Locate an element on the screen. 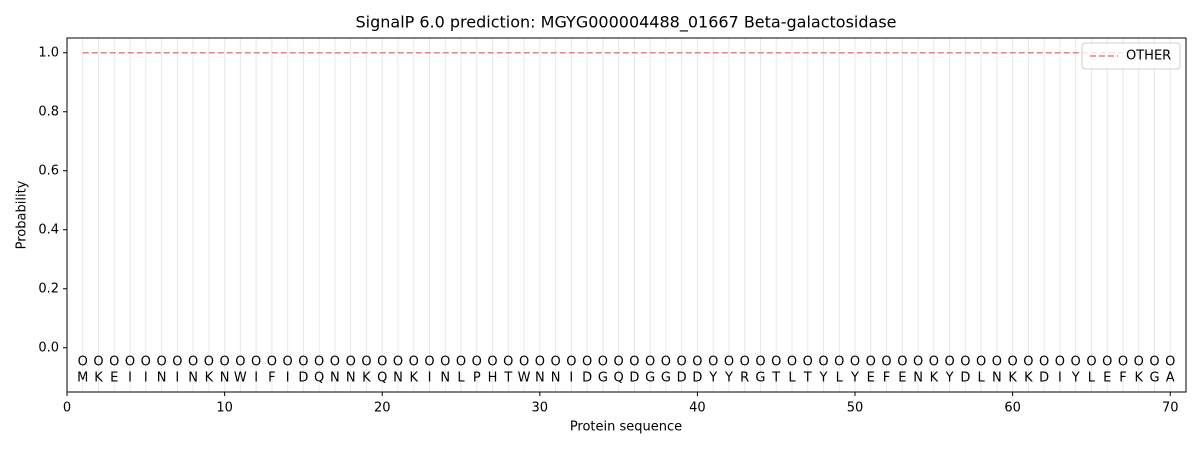  x-tick-label: 0 is located at coordinates (67, 408).